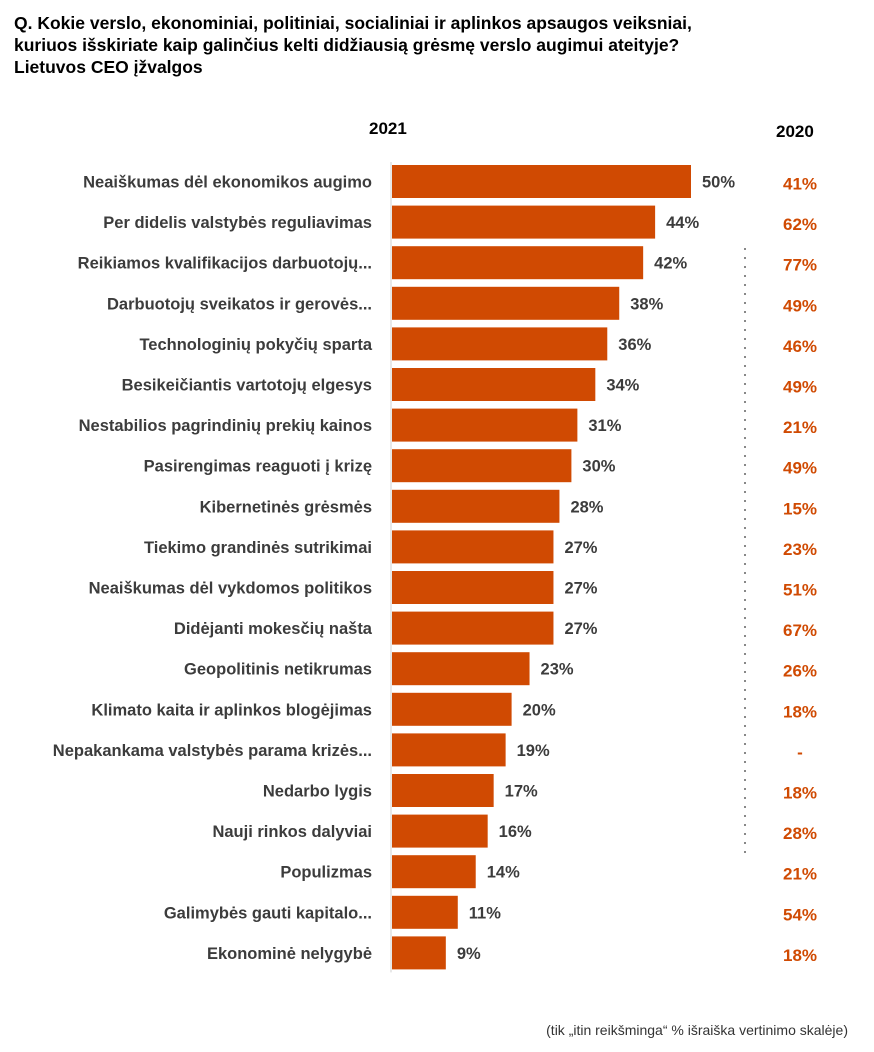  I want to click on data-label-2021: 30%, so click(598, 467).